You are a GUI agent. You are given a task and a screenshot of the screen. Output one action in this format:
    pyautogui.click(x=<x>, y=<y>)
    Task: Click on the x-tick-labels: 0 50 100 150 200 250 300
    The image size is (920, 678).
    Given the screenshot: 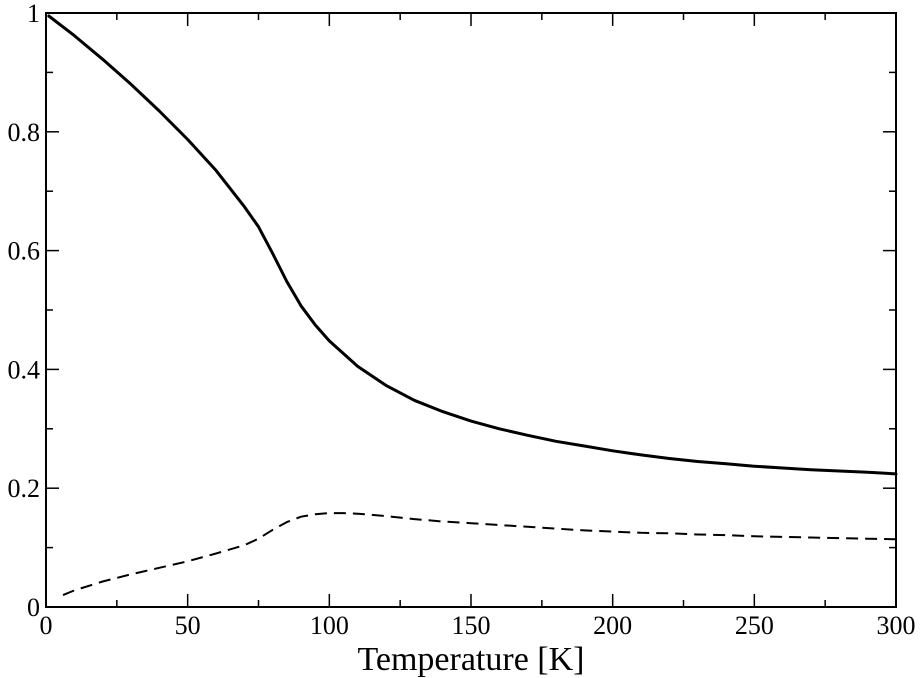 What is the action you would take?
    pyautogui.click(x=478, y=625)
    